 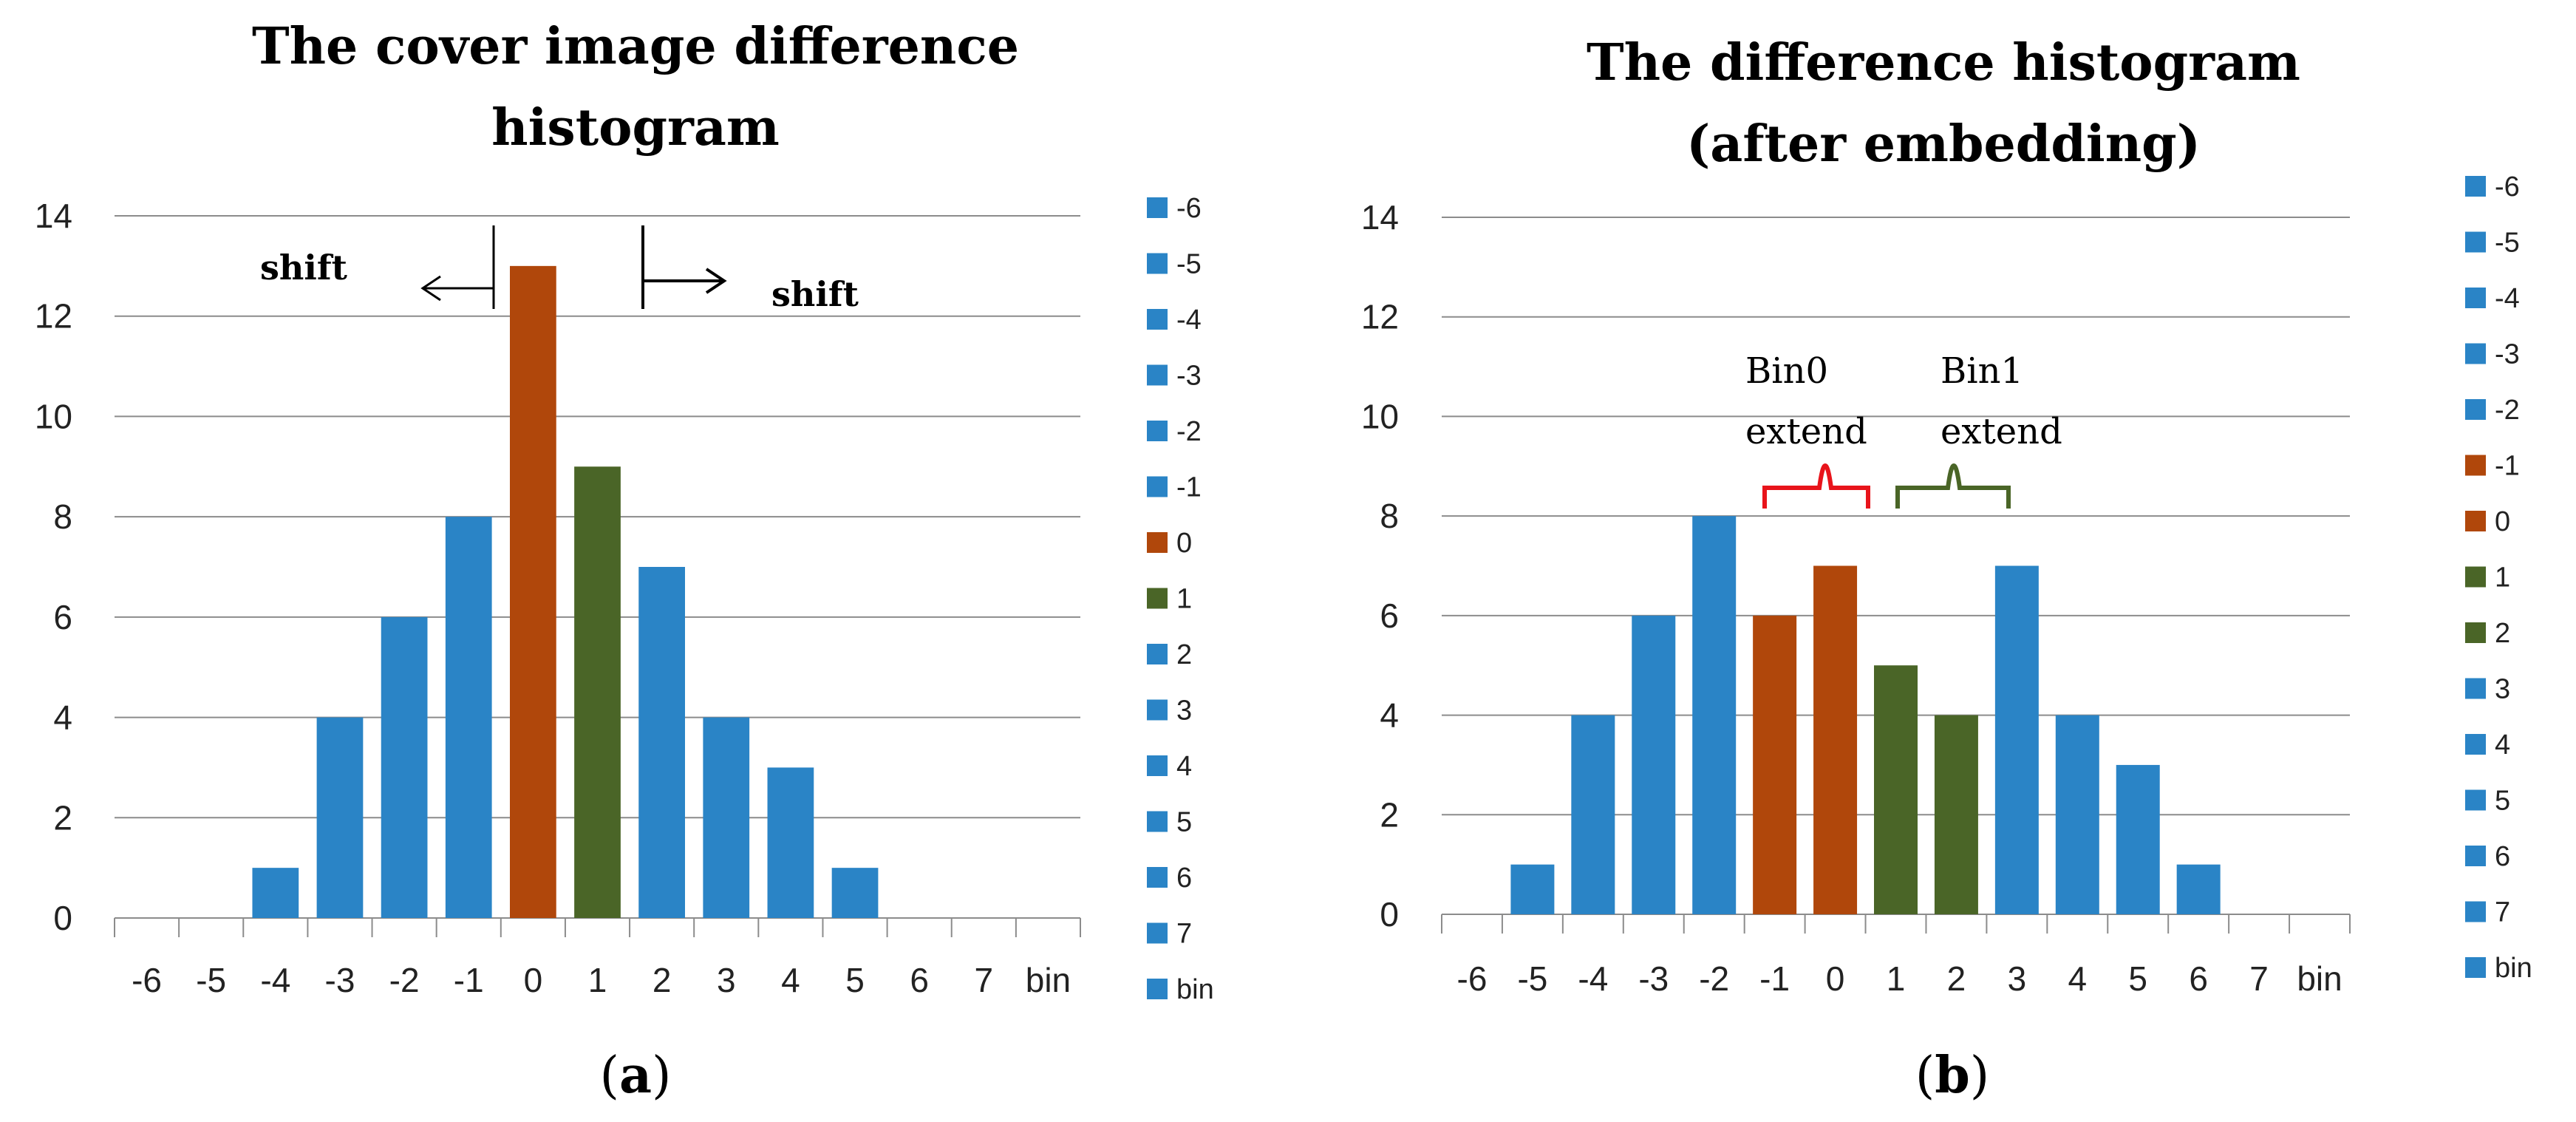 What do you see at coordinates (1195, 989) in the screenshot?
I see `chart-a-legend-label: bin` at bounding box center [1195, 989].